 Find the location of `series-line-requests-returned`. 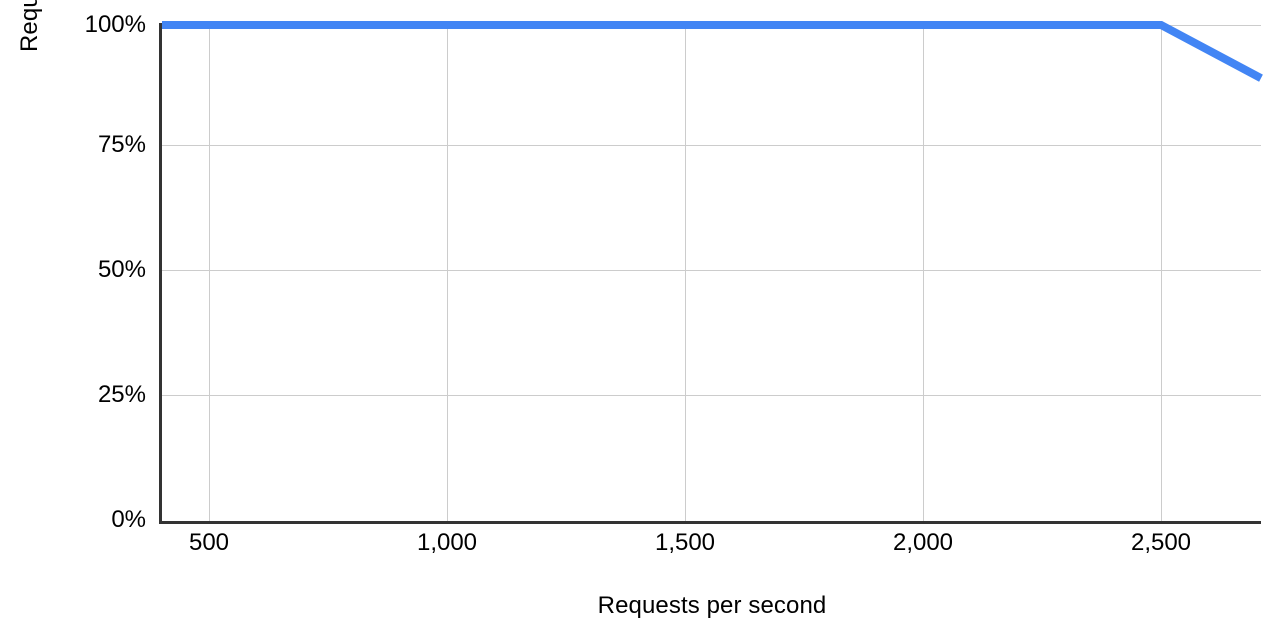

series-line-requests-returned is located at coordinates (712, 51).